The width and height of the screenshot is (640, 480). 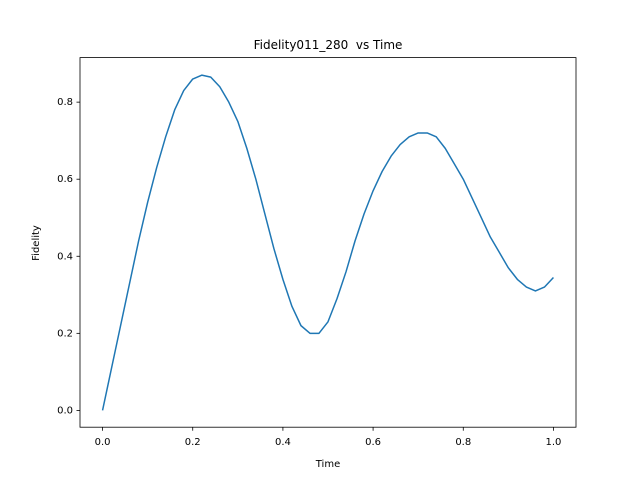 What do you see at coordinates (36, 243) in the screenshot?
I see `y-axis-label: Fidelity` at bounding box center [36, 243].